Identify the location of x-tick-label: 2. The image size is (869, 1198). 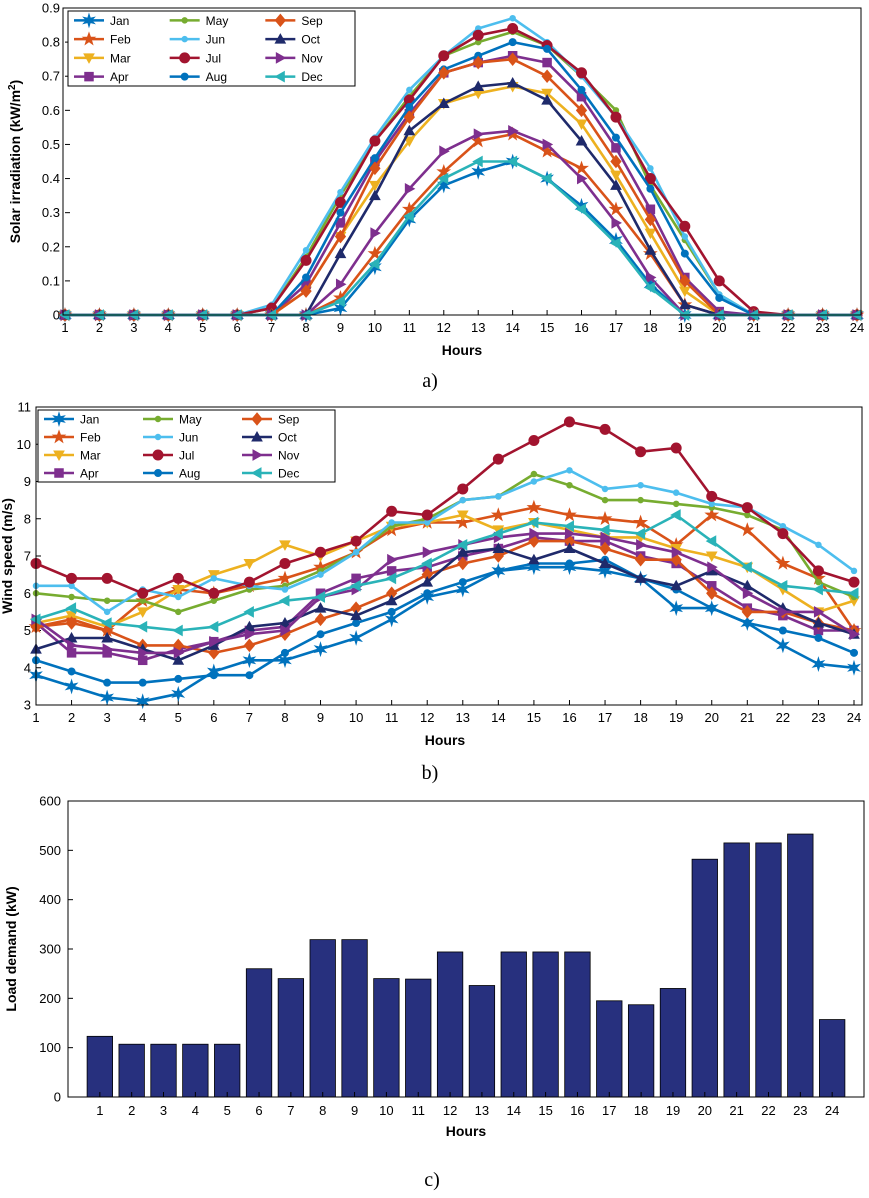
(71, 717).